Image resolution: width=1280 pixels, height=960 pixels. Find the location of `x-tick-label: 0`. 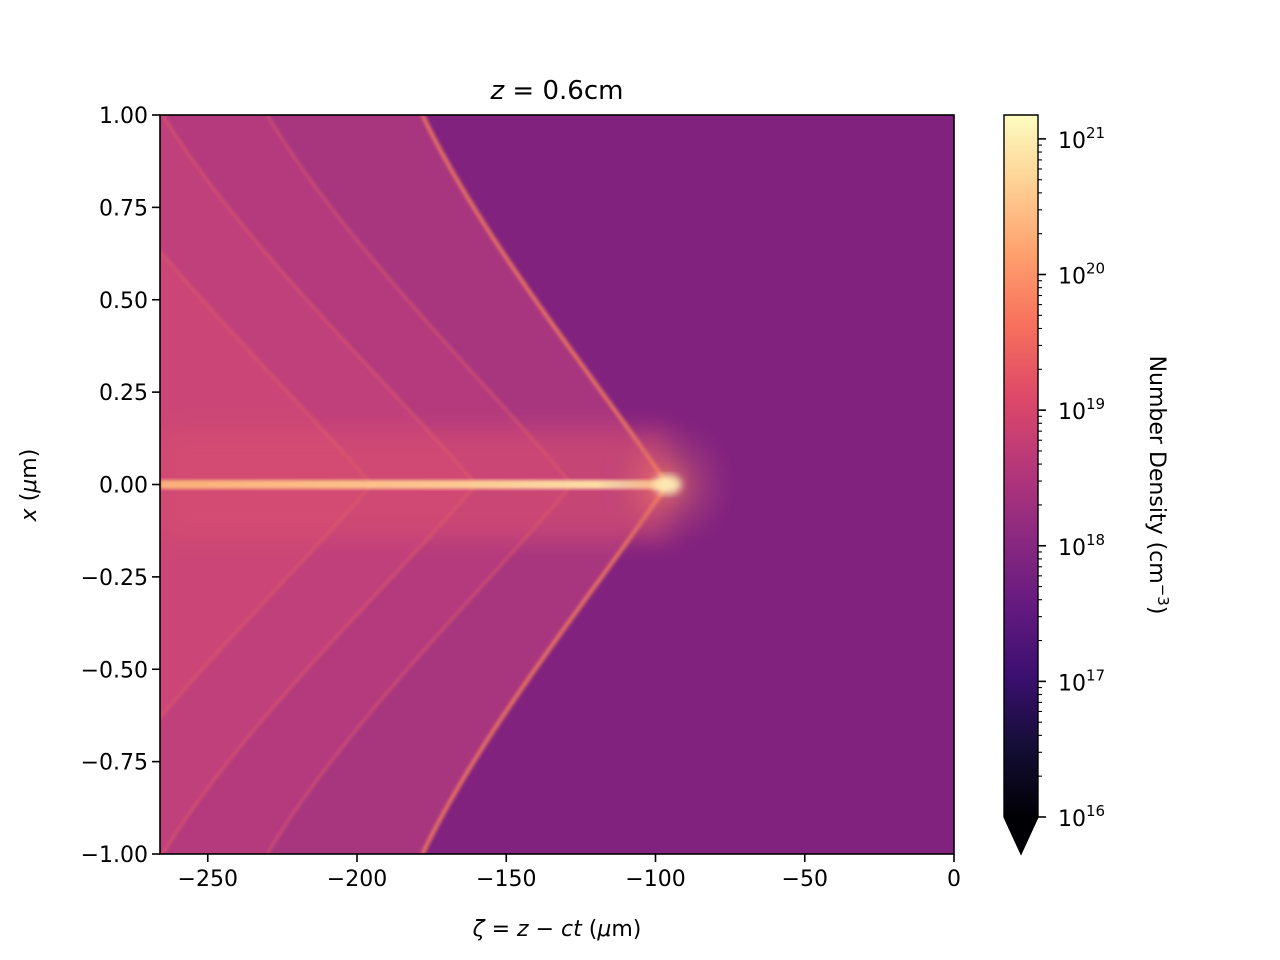

x-tick-label: 0 is located at coordinates (954, 879).